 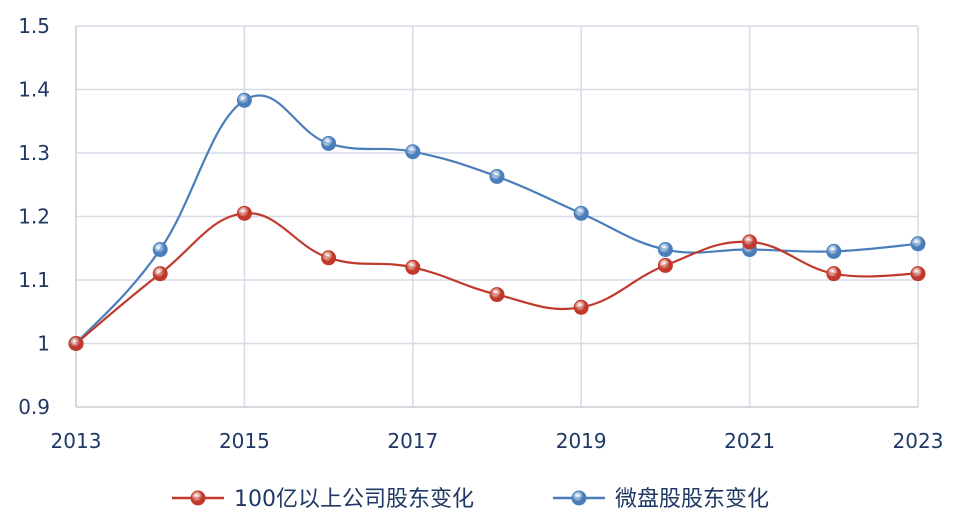 I want to click on y-tick-label: 0.9, so click(x=34, y=407).